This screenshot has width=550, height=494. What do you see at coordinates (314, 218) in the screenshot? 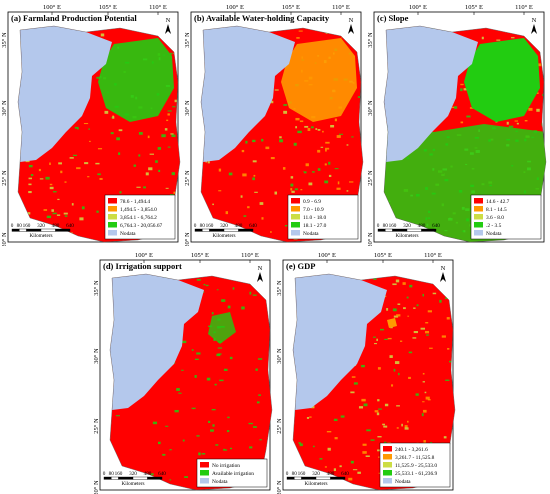
I see `legend-label: 11.0 - 18.0` at bounding box center [314, 218].